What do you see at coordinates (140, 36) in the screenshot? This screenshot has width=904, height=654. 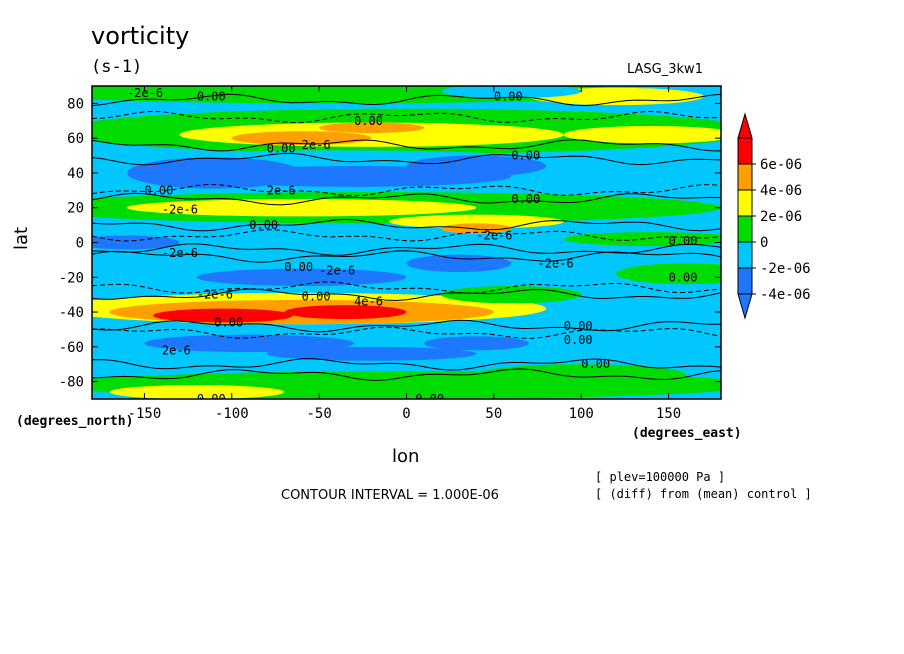 I see `chart-title: vorticity` at bounding box center [140, 36].